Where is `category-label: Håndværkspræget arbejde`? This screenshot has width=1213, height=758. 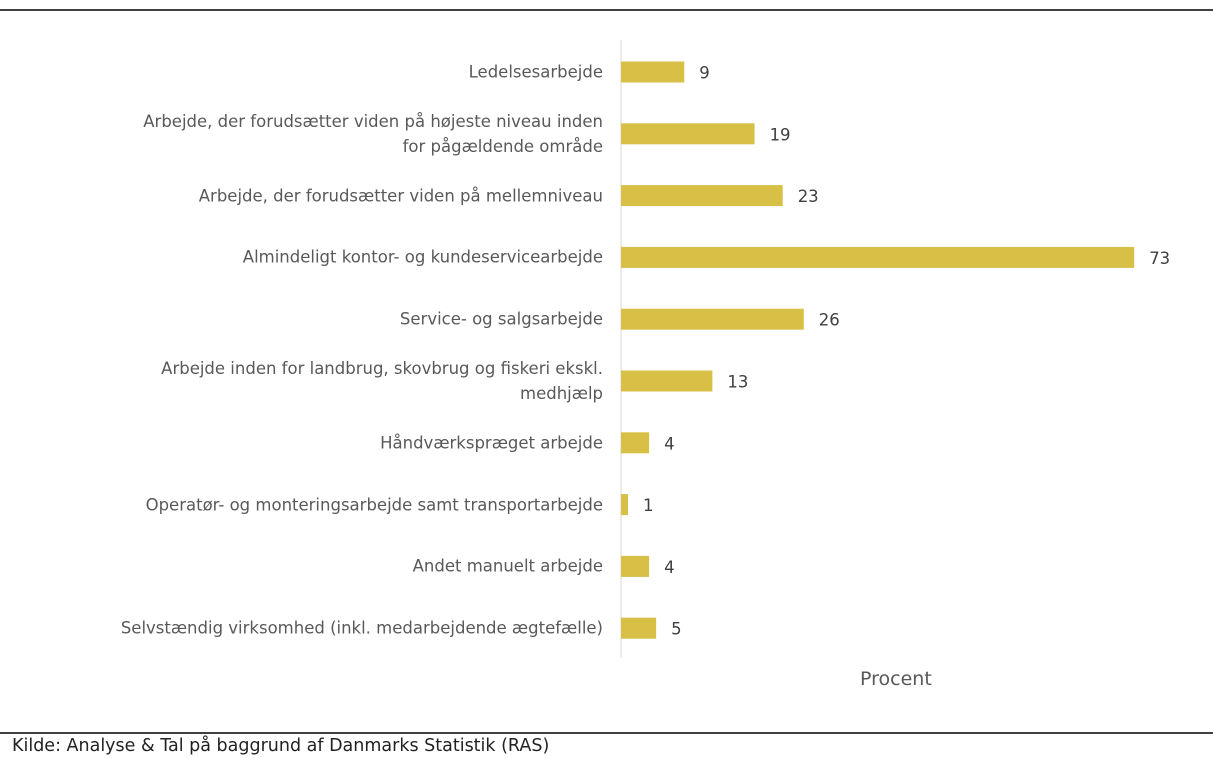 category-label: Håndværkspræget arbejde is located at coordinates (491, 443).